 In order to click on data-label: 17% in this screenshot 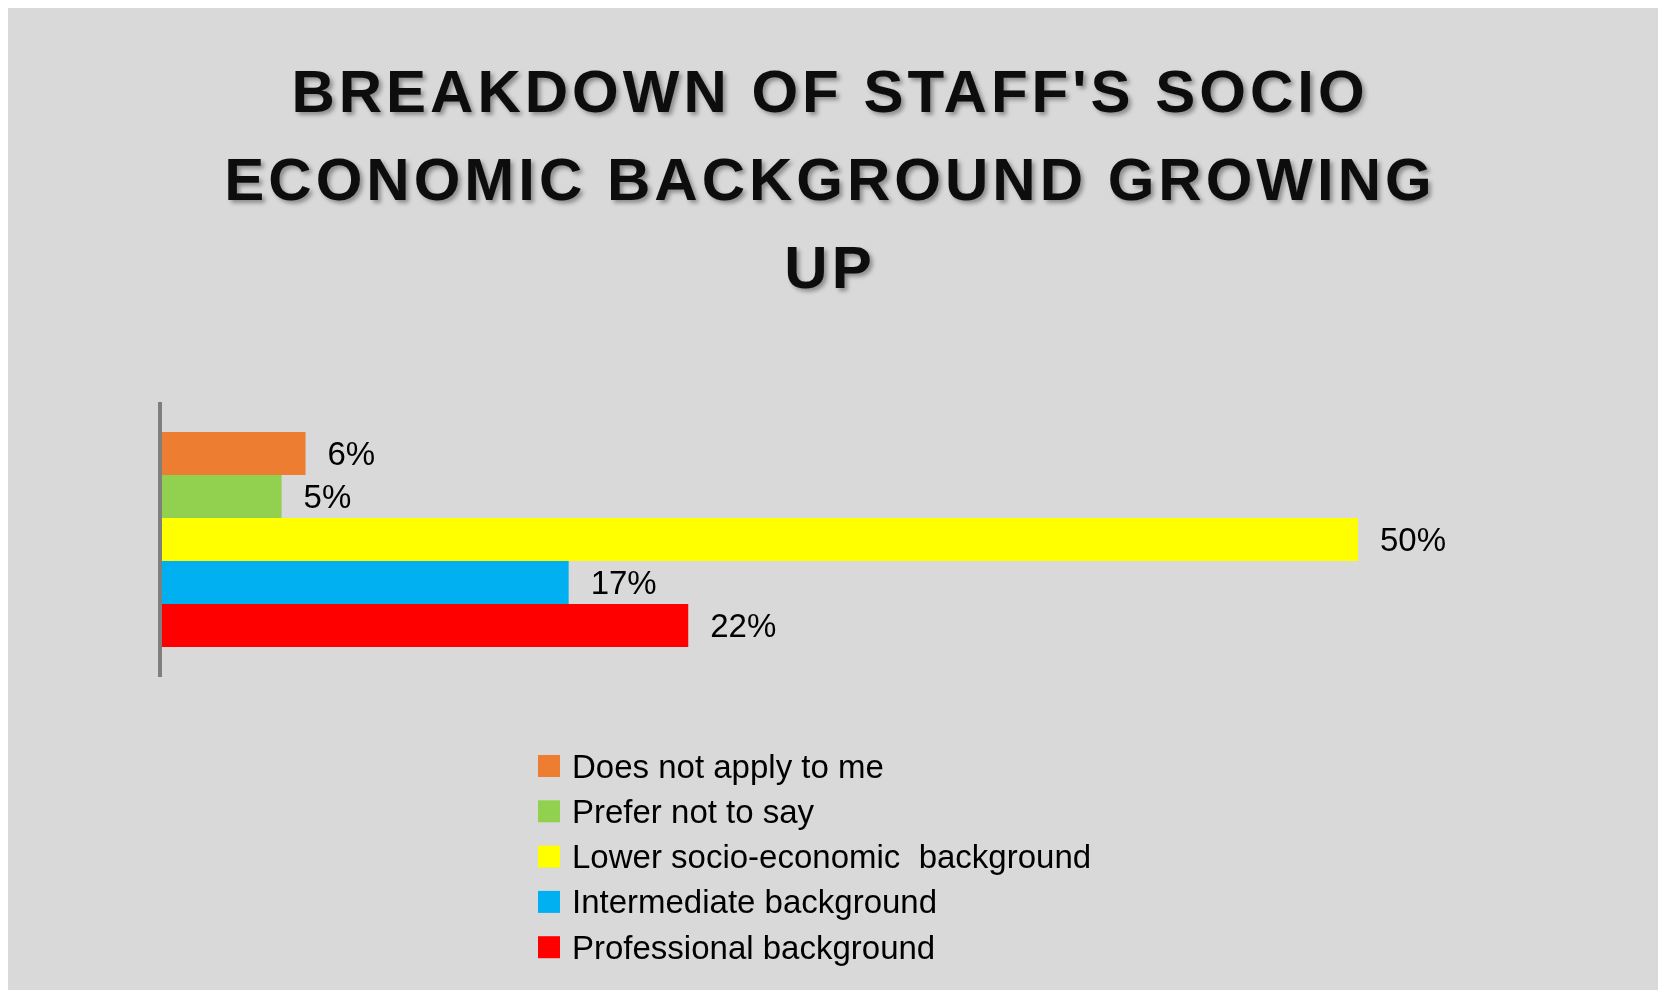, I will do `click(623, 583)`.